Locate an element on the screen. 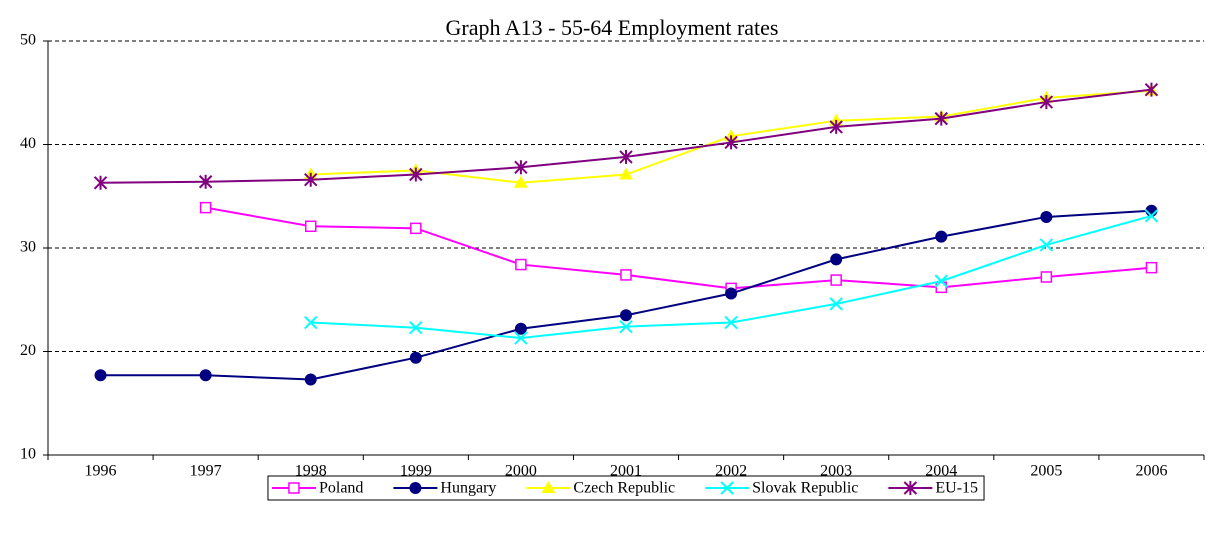 The width and height of the screenshot is (1221, 536). legend-label: EU-15 is located at coordinates (956, 488).